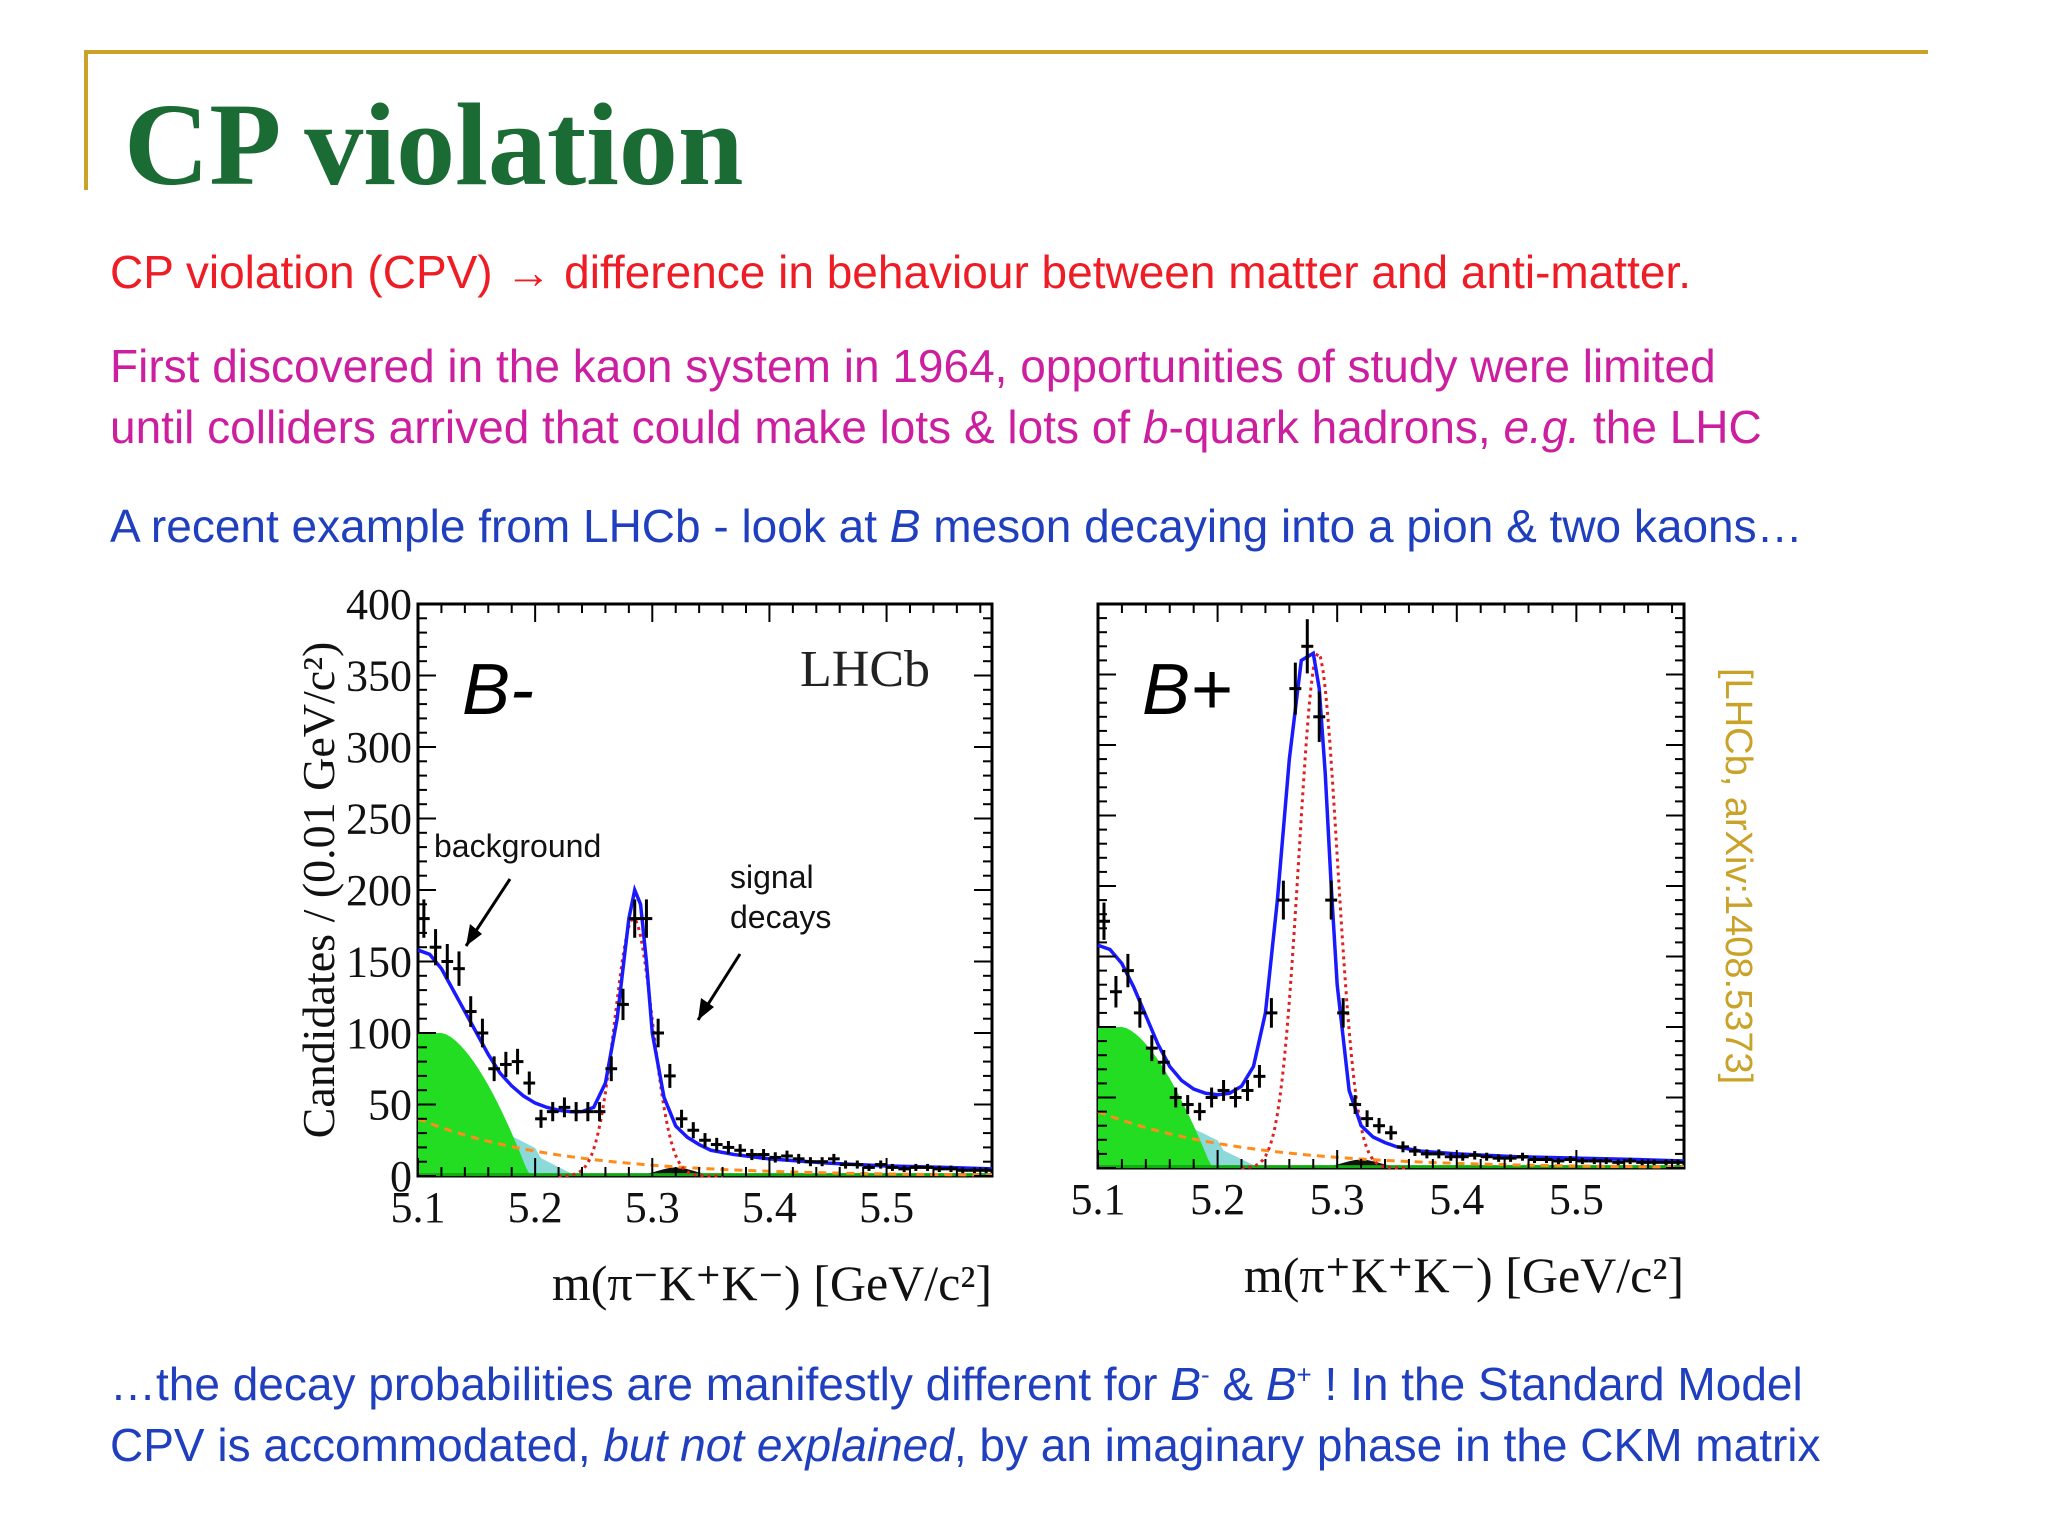 This screenshot has width=2048, height=1536. Describe the element at coordinates (1155, 427) in the screenshot. I see `b-quark-italic: b` at that location.